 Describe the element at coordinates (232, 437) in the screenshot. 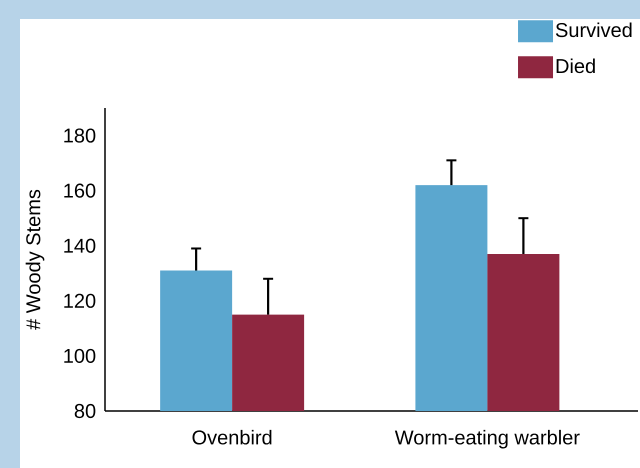

I see `x-tick-label: Ovenbird` at that location.